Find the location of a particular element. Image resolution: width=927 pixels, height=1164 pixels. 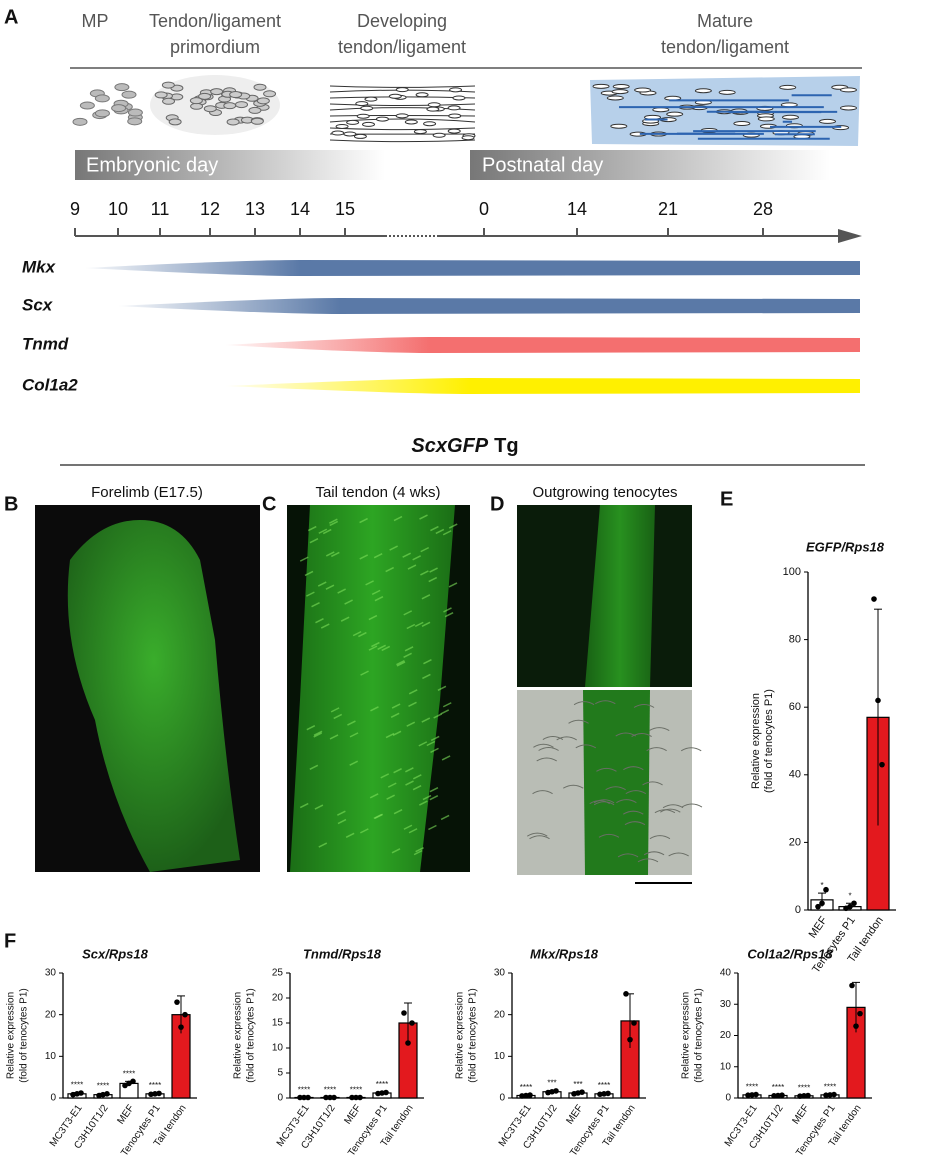

panel-label: C is located at coordinates (269, 504).